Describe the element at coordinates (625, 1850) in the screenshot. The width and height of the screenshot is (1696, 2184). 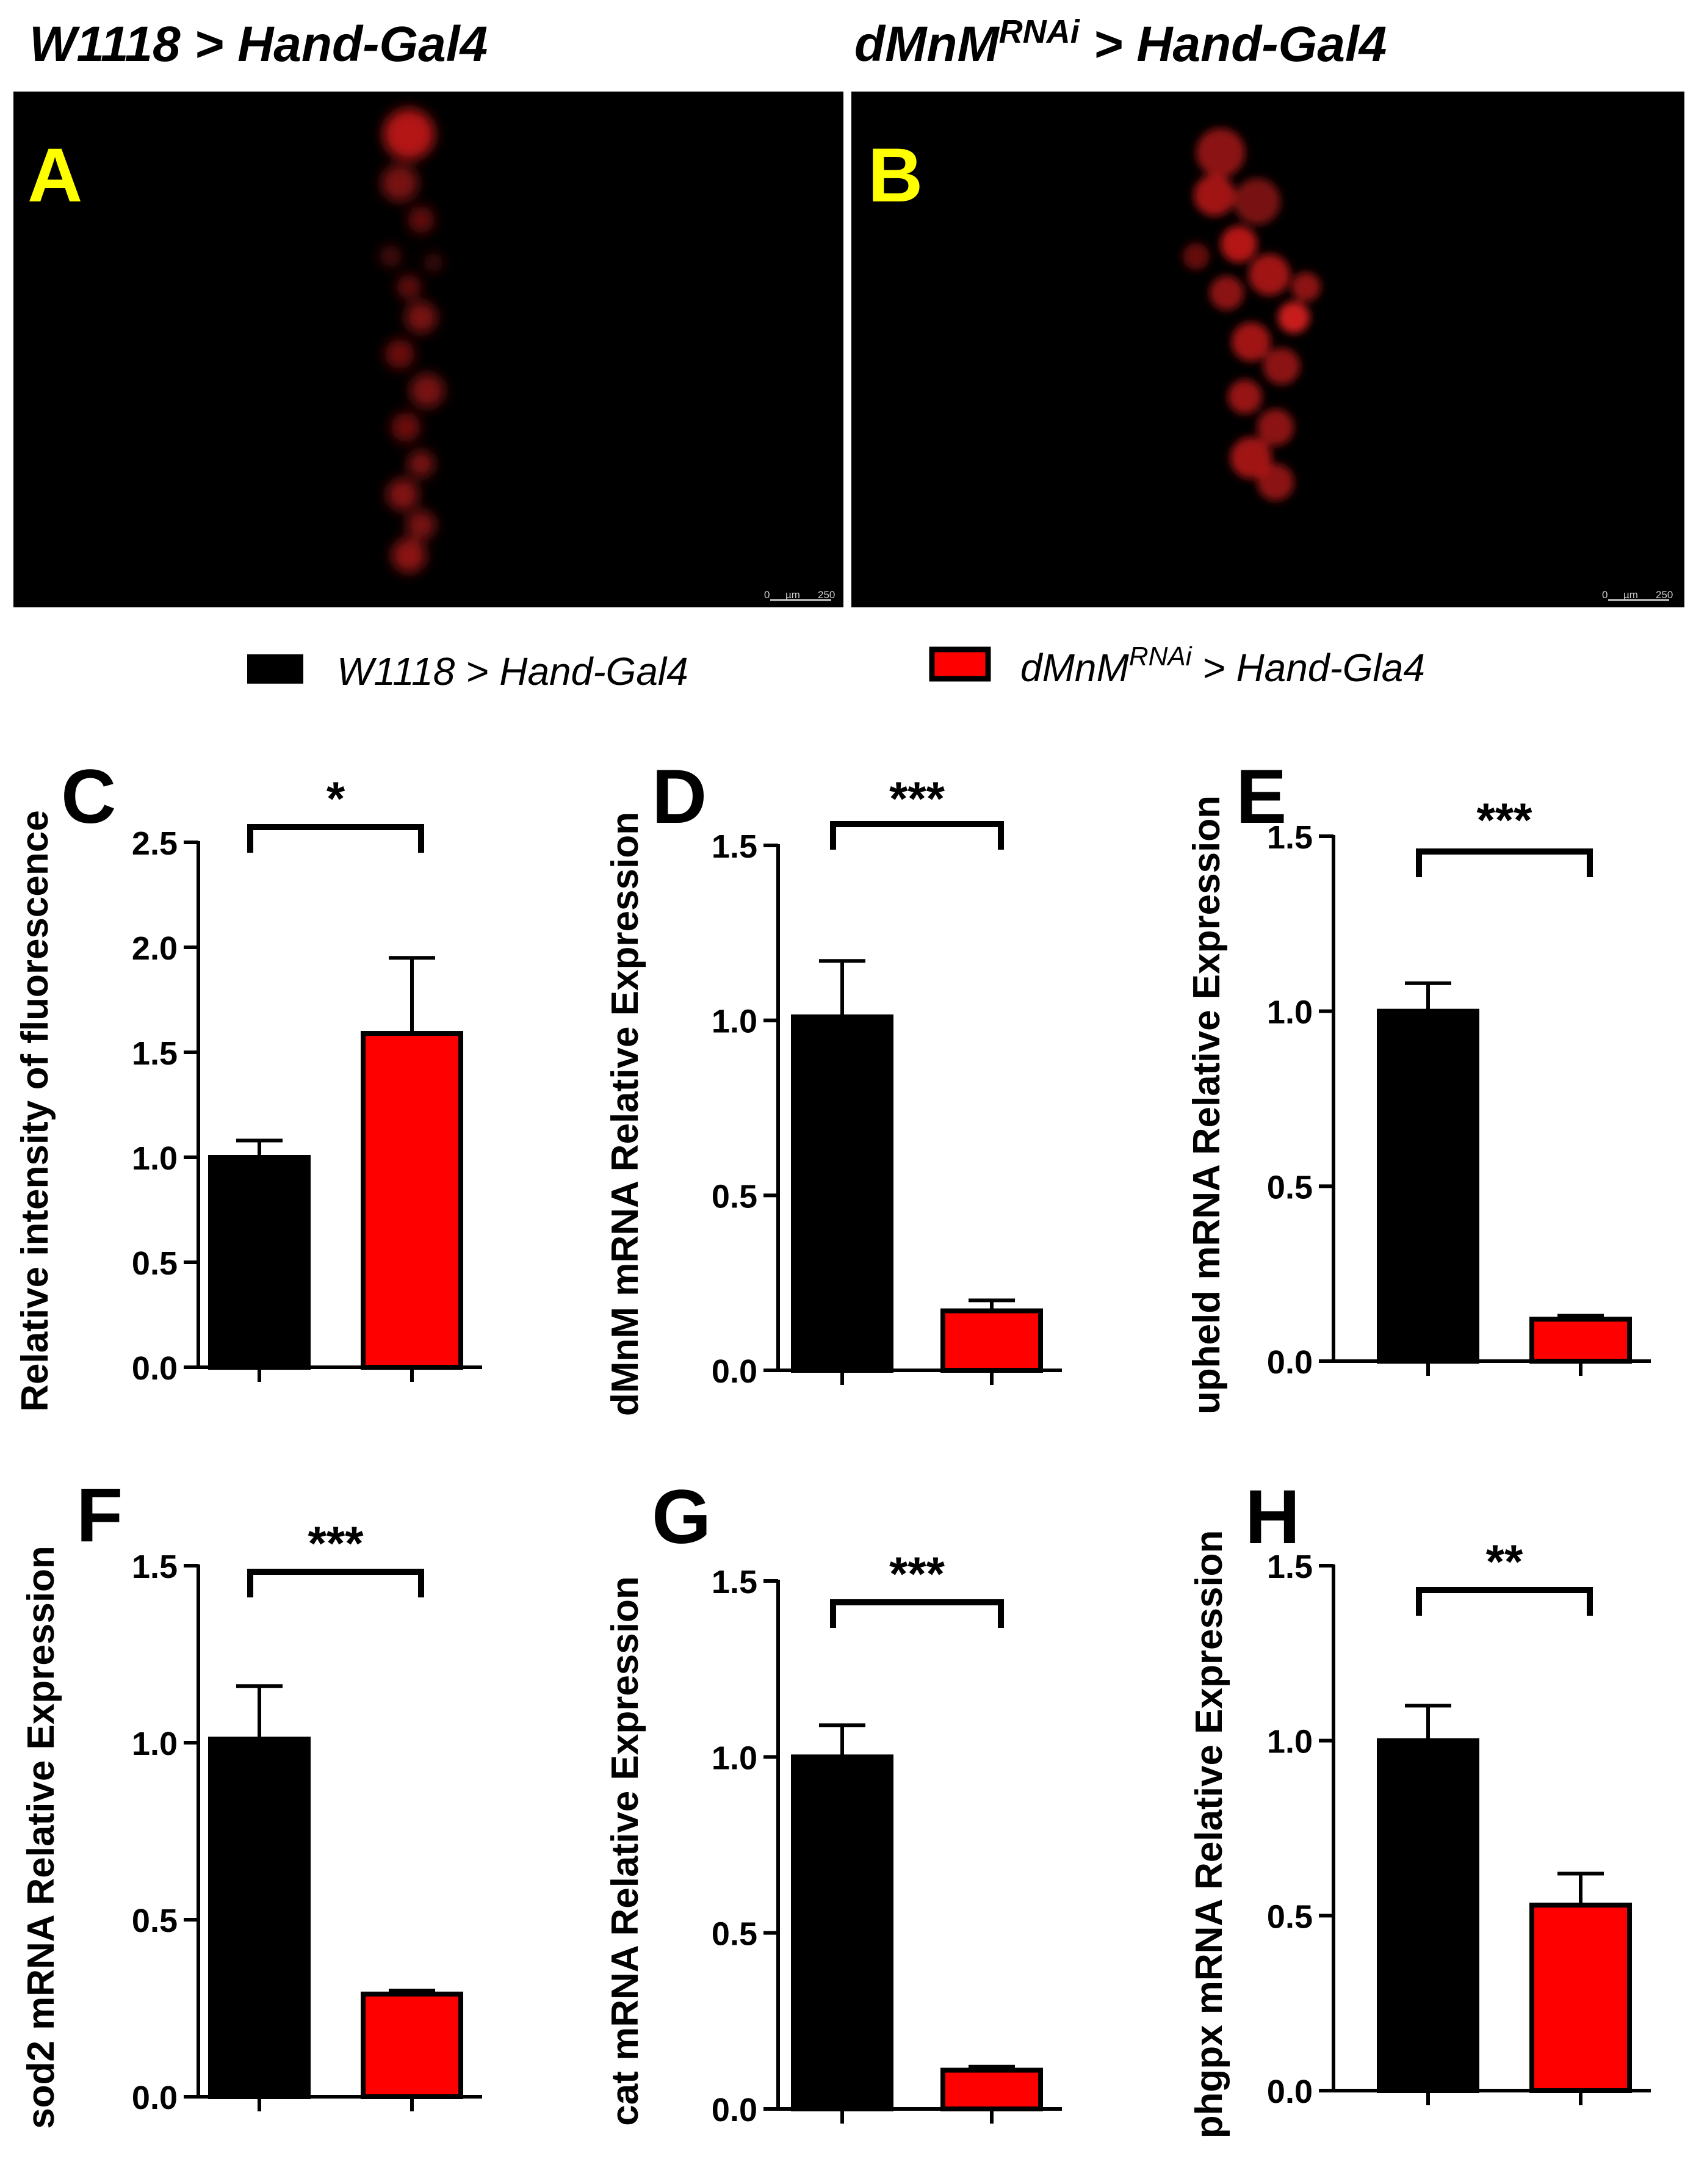
I see `y-axis-label: cat mRNA Relative Expression` at that location.